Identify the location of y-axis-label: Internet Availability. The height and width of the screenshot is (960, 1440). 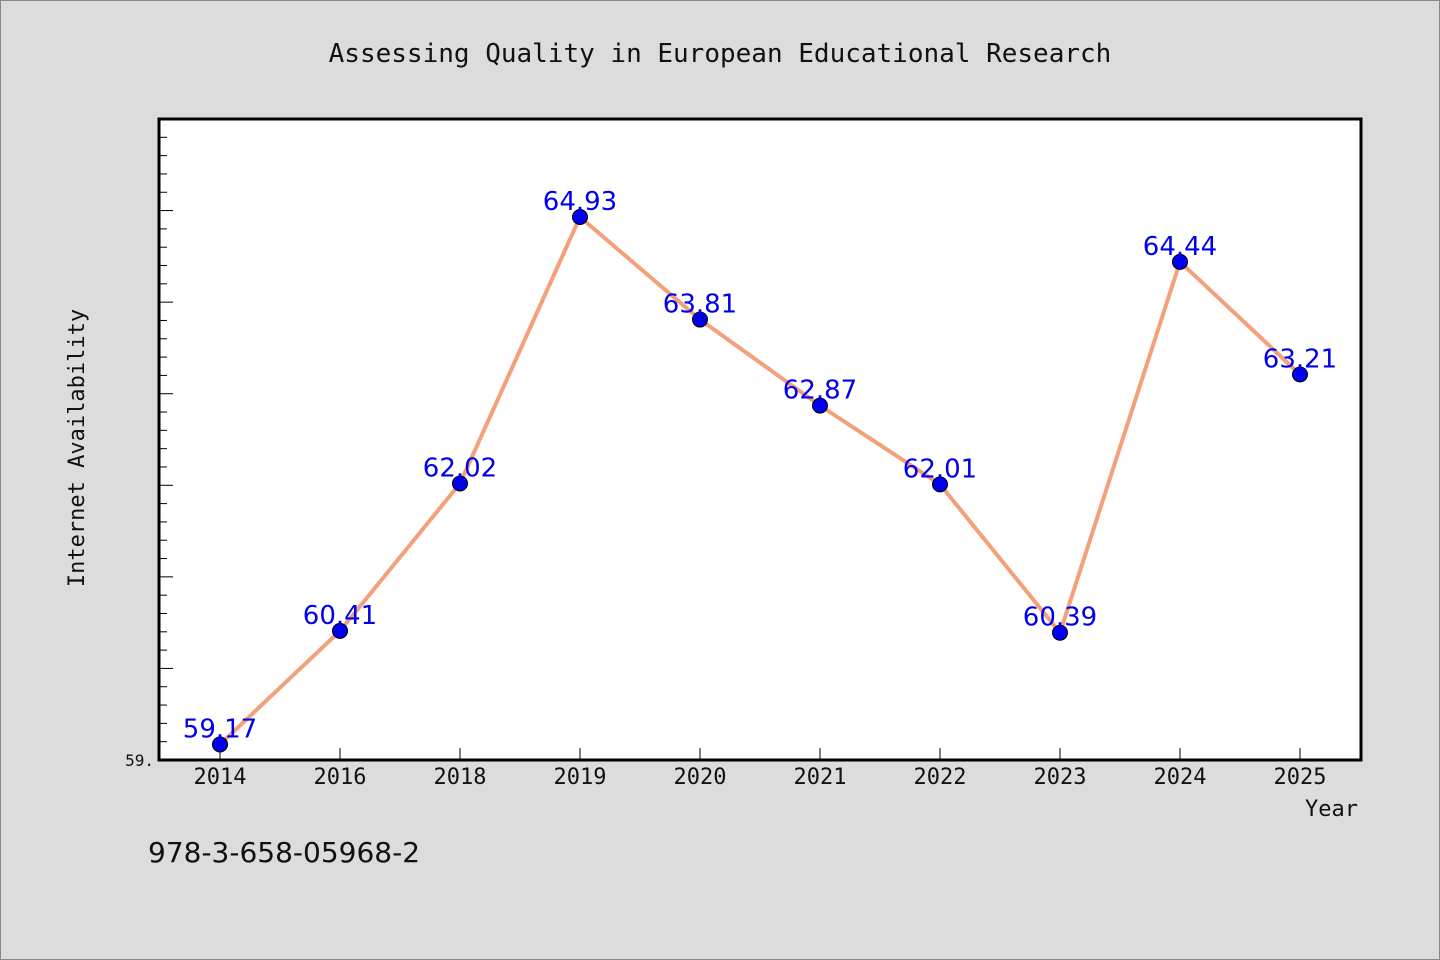
(77, 448).